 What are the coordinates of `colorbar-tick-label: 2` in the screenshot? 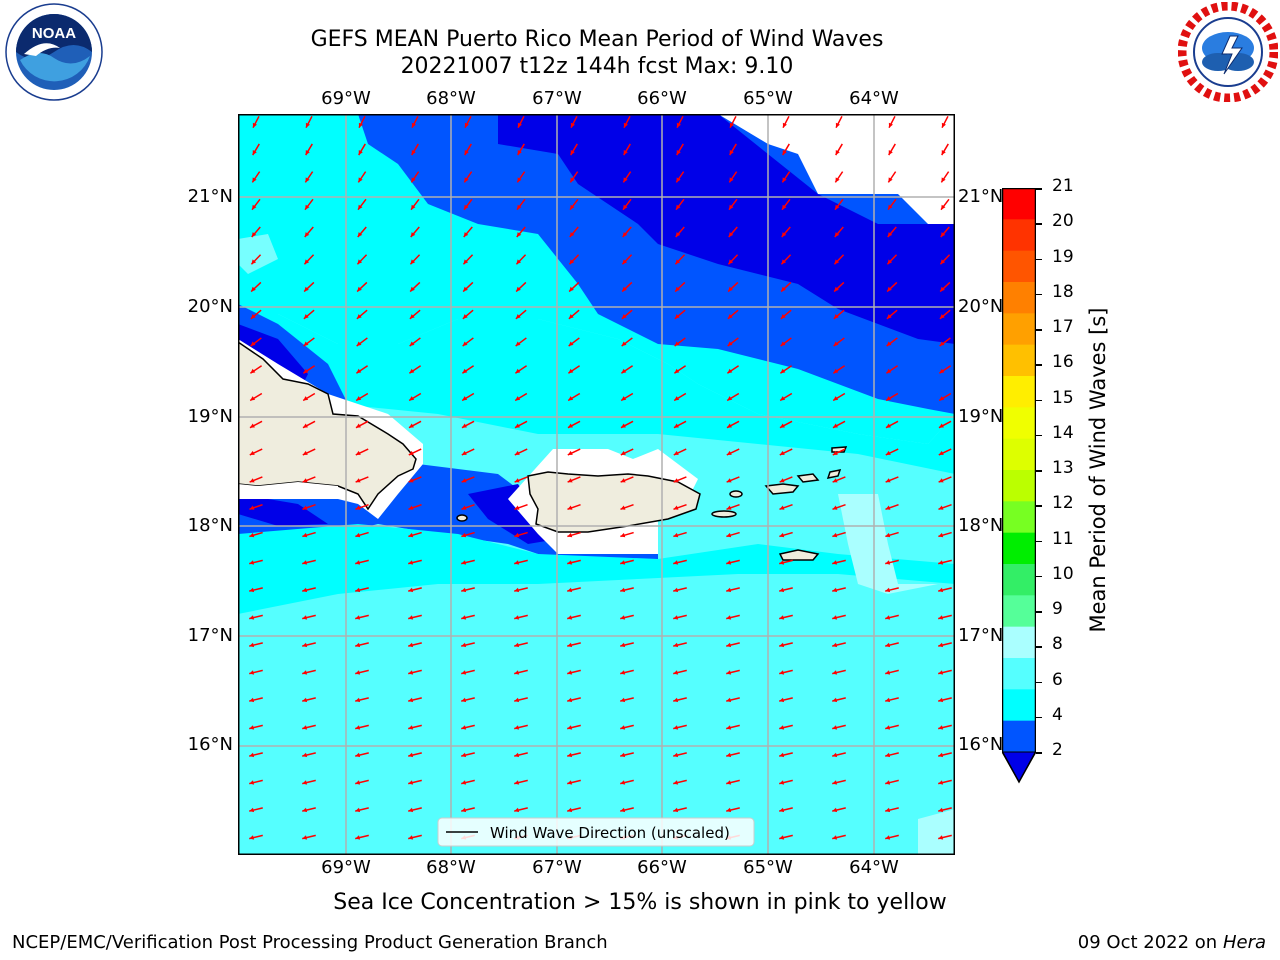 It's located at (1057, 750).